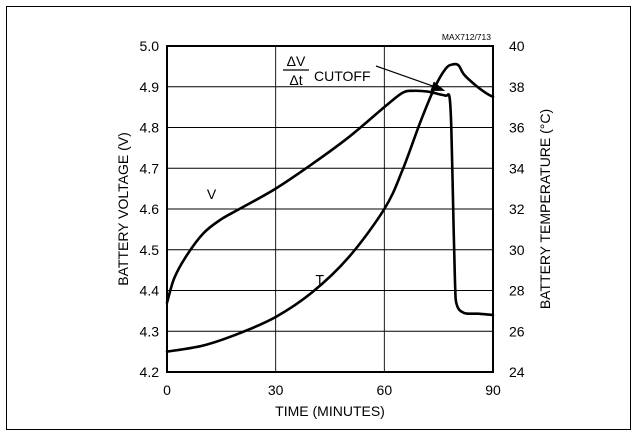 Image resolution: width=639 pixels, height=438 pixels. What do you see at coordinates (330, 411) in the screenshot?
I see `x-axis-title: TIME (MINUTES)` at bounding box center [330, 411].